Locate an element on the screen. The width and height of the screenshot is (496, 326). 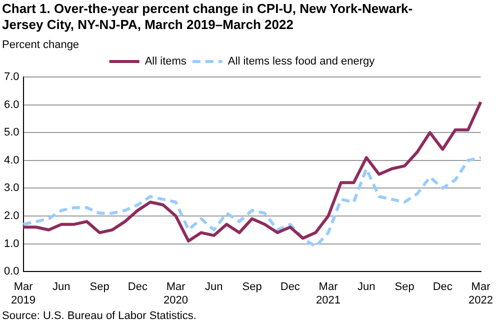
x-tick-label: Mar 2020 is located at coordinates (176, 293).